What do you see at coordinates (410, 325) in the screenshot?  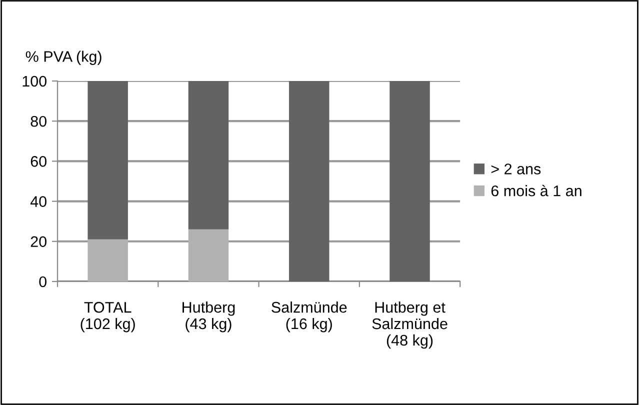 I see `x-tick-label: Hutberg et Salzmünde (48 kg)` at bounding box center [410, 325].